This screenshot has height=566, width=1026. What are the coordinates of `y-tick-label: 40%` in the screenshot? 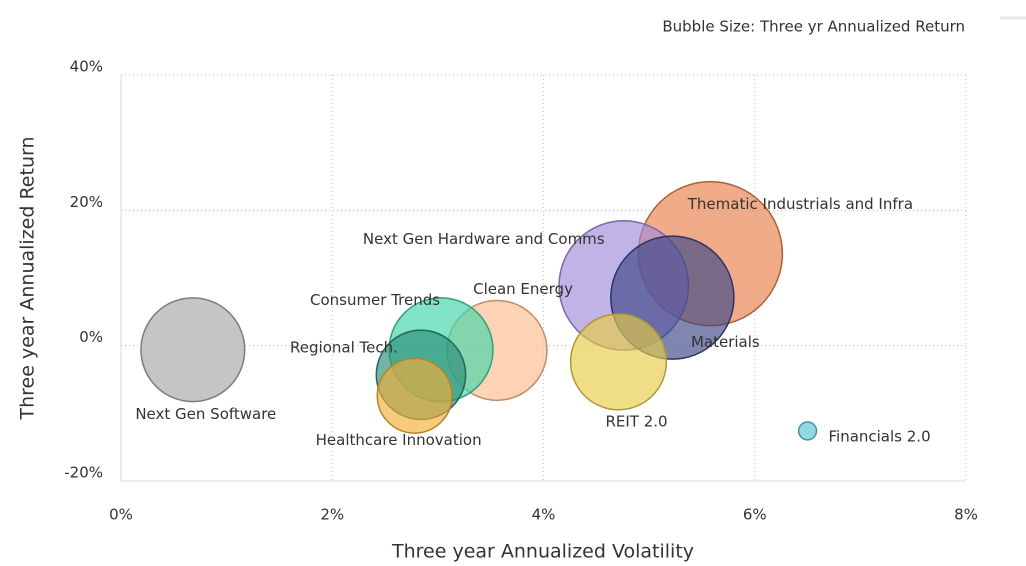 It's located at (86, 67).